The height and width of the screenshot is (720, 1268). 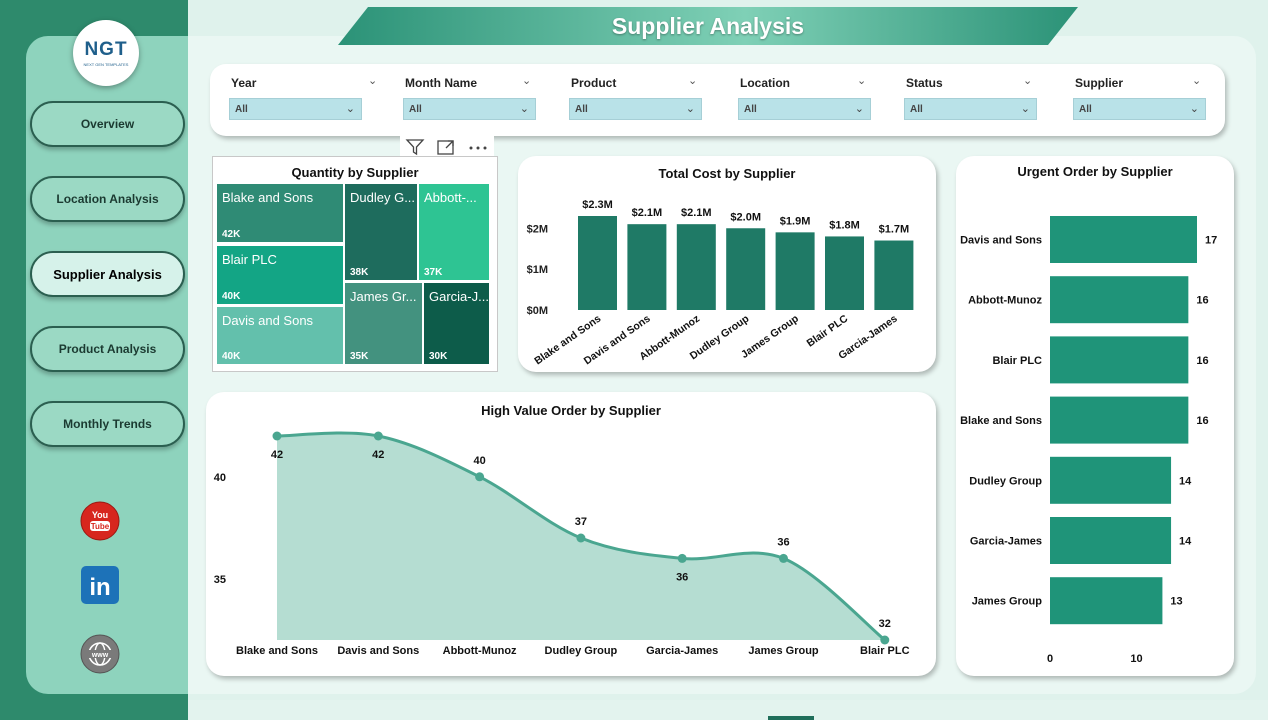 I want to click on filter-product: Product ⌄ All ⌄, so click(x=650, y=100).